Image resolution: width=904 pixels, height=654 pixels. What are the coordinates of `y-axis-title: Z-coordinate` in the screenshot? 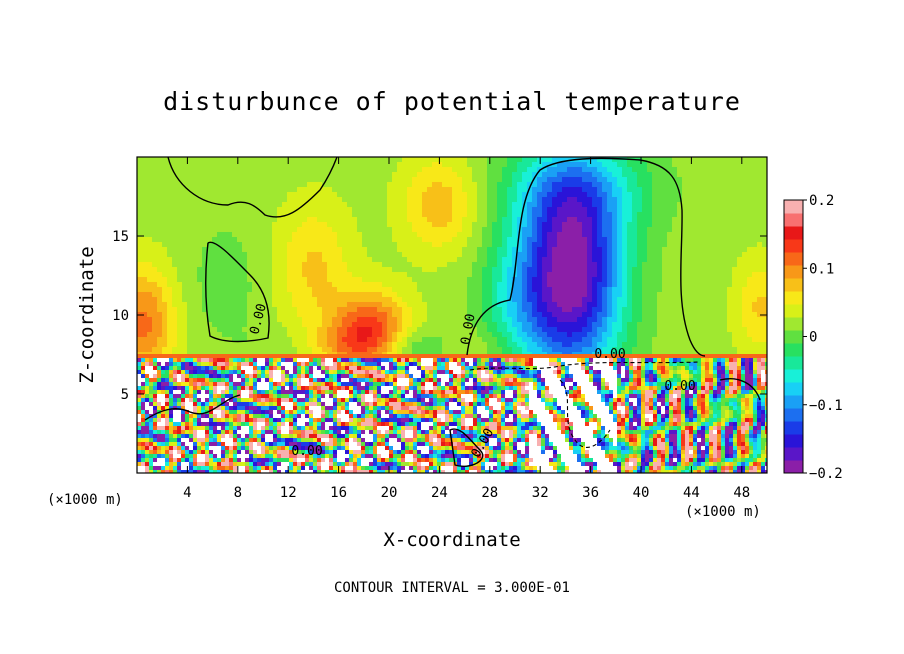 It's located at (87, 314).